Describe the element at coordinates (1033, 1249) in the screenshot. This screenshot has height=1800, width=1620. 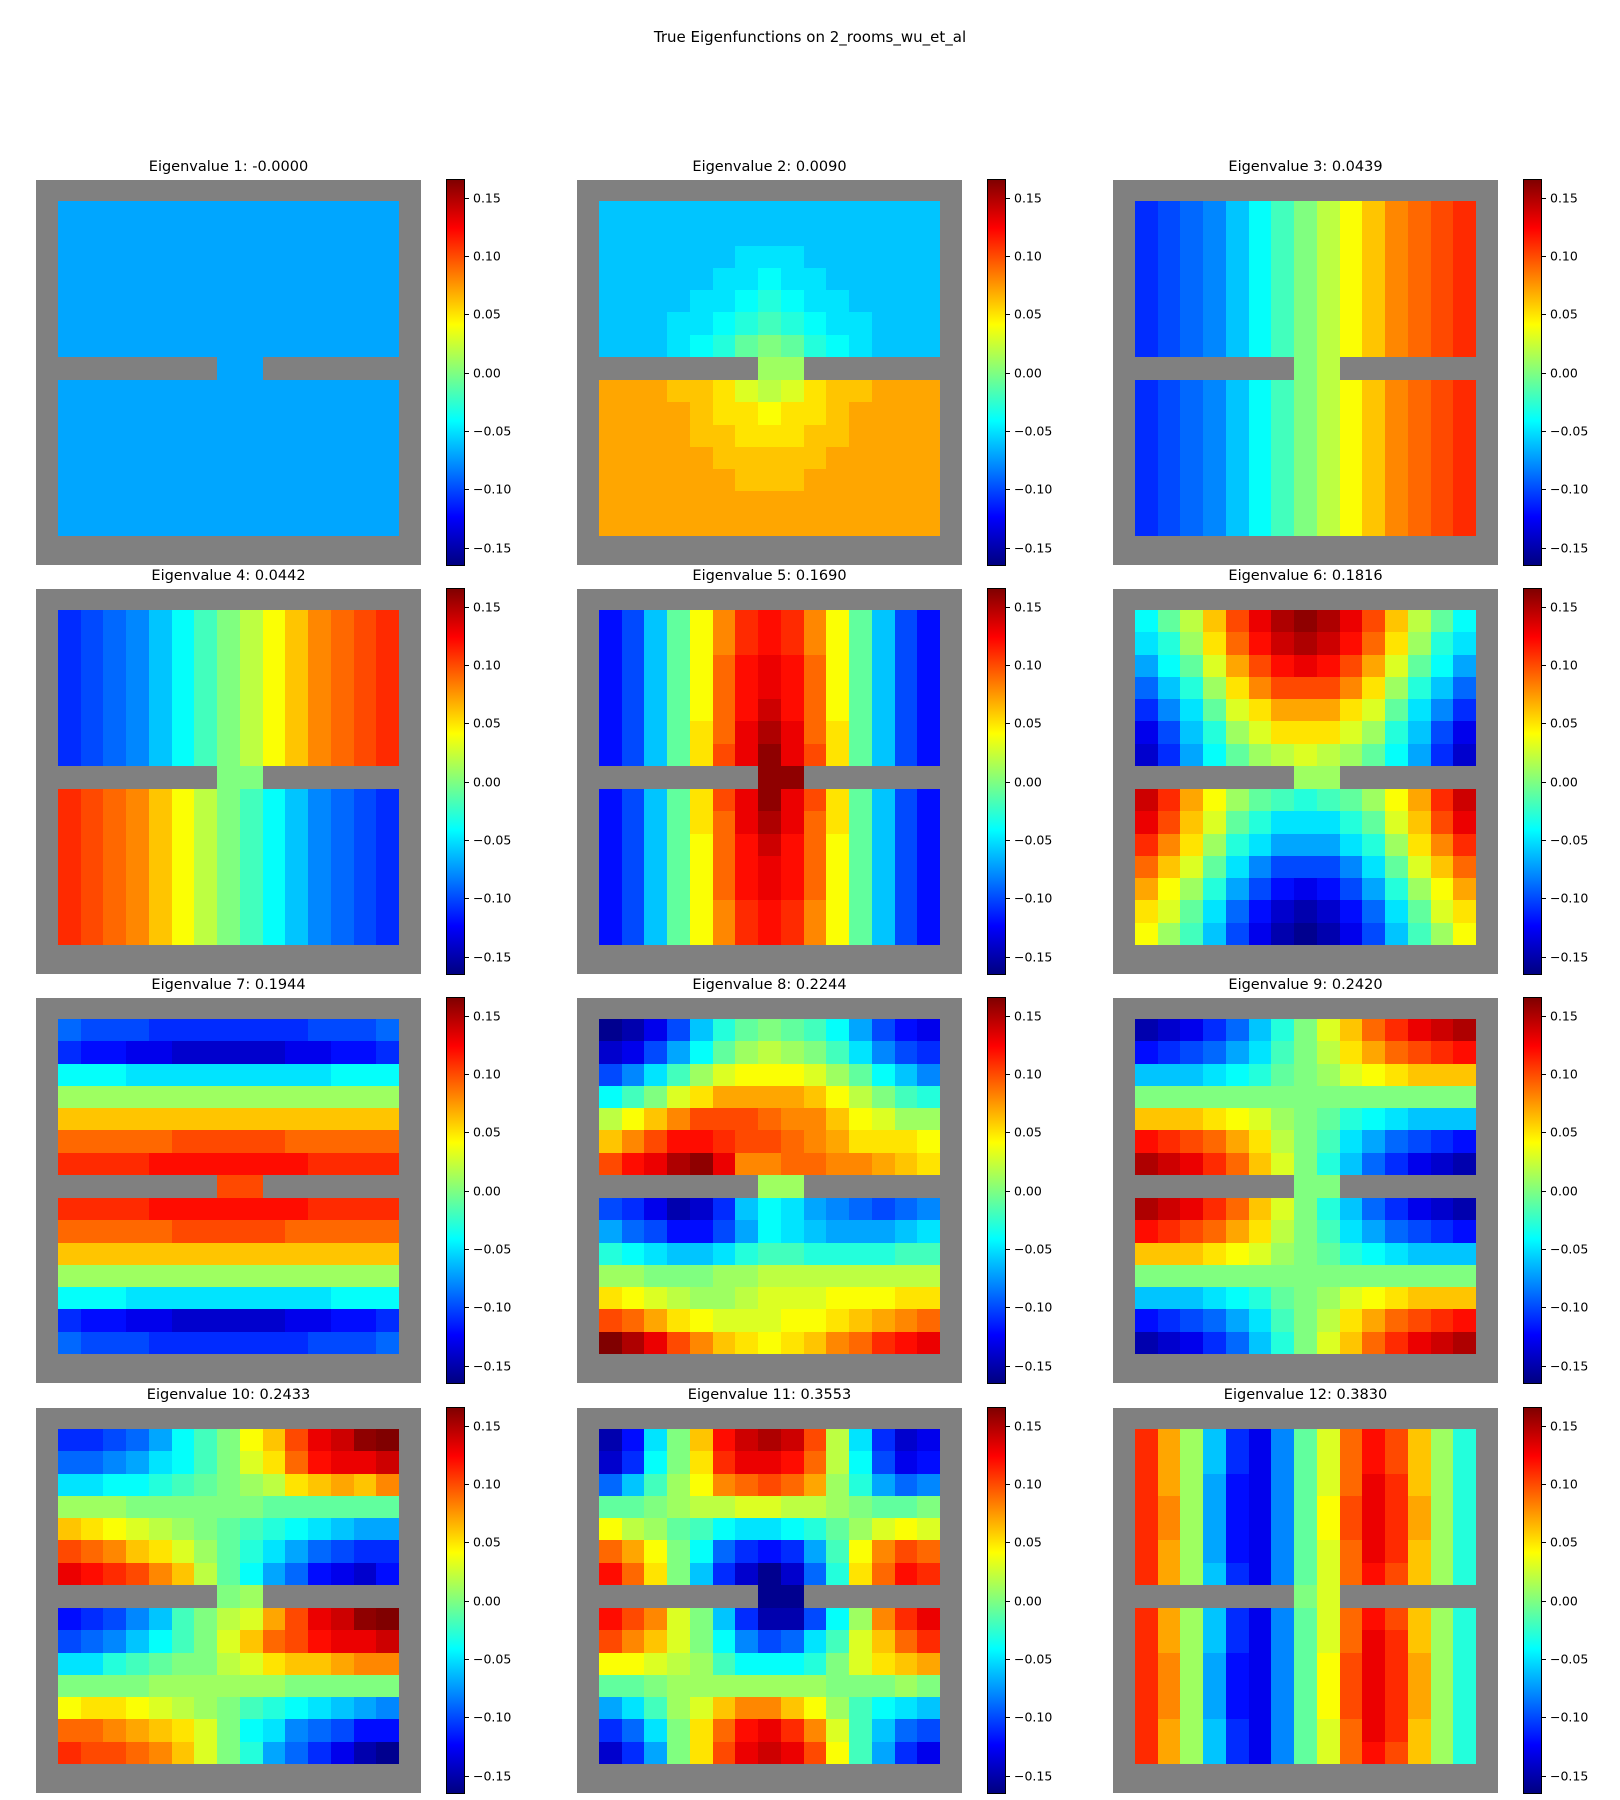
I see `colorbar-tick-label: −0.05` at that location.